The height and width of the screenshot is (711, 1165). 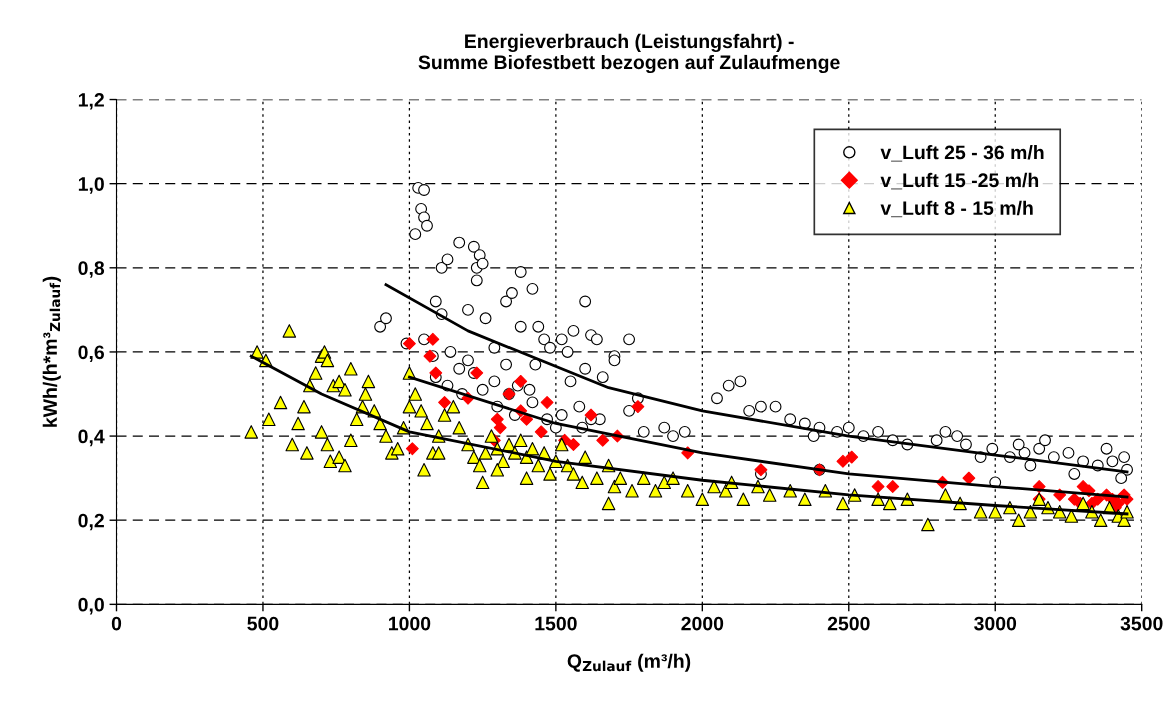 What do you see at coordinates (995, 623) in the screenshot?
I see `x-tick-label: 3000` at bounding box center [995, 623].